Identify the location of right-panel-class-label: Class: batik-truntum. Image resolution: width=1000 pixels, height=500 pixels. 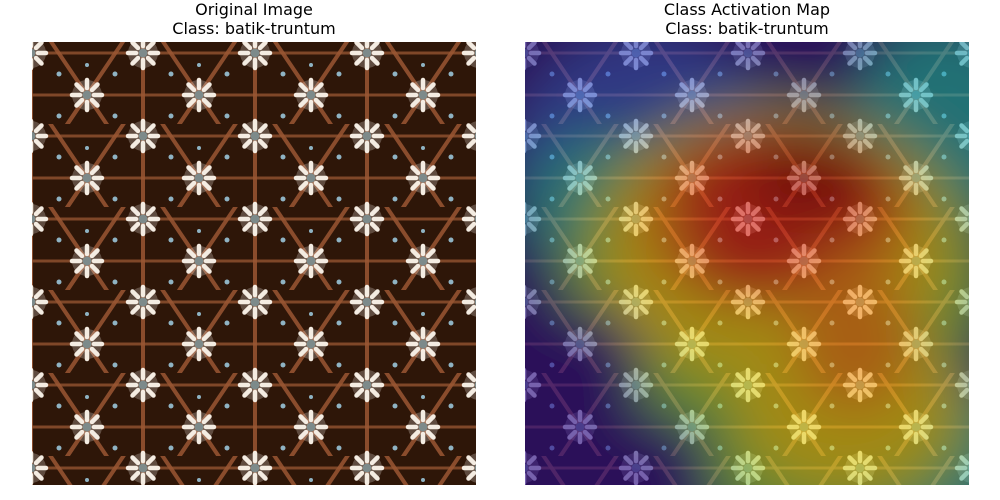
(747, 28).